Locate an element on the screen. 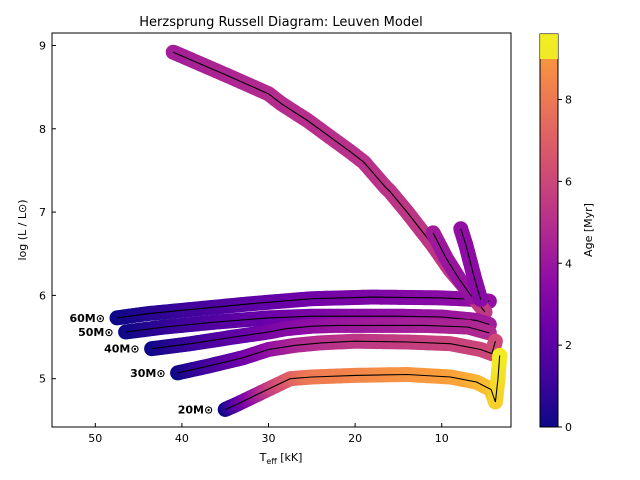 This screenshot has width=640, height=480. colorbar-top-band is located at coordinates (549, 46).